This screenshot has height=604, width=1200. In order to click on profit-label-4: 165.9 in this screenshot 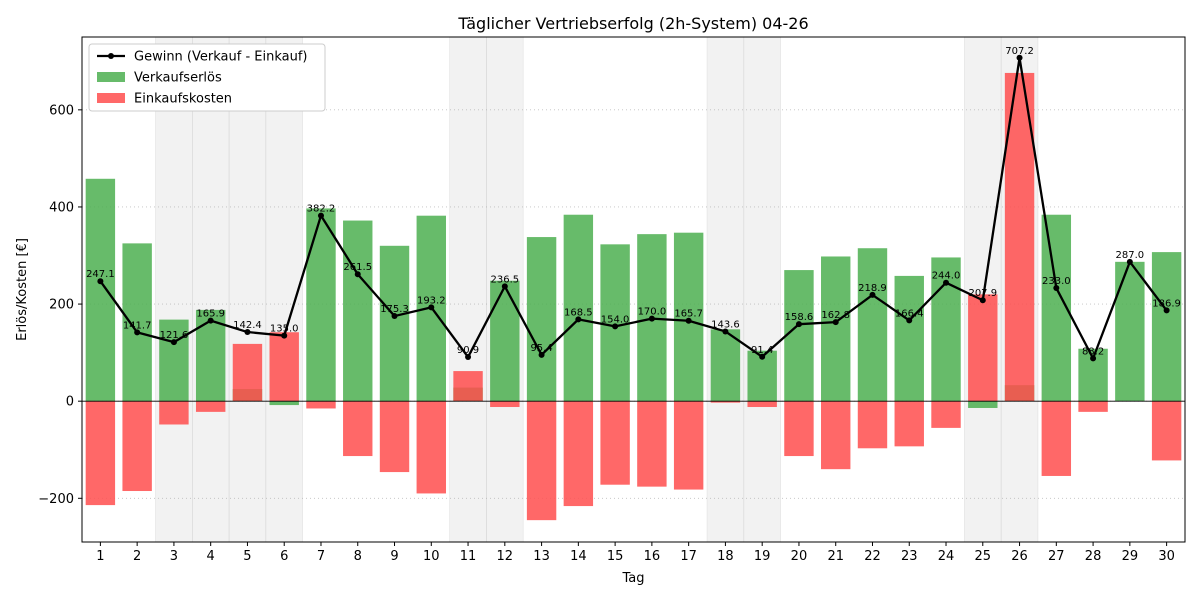, I will do `click(210, 314)`.